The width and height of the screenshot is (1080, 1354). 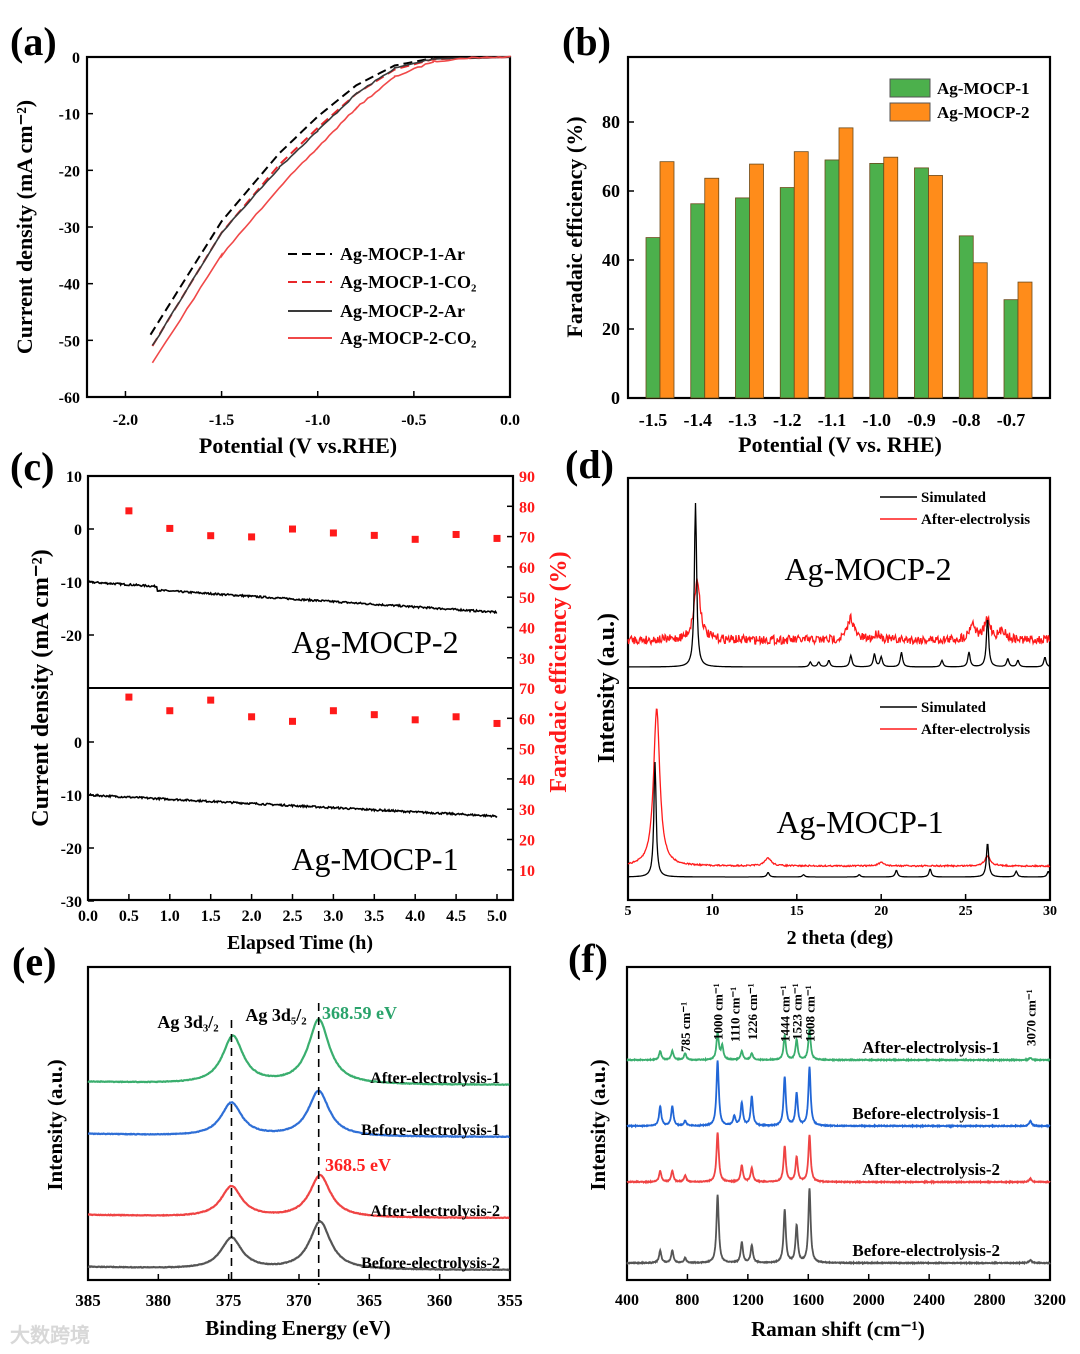 I want to click on y-tick-label: 80, so click(x=611, y=122).